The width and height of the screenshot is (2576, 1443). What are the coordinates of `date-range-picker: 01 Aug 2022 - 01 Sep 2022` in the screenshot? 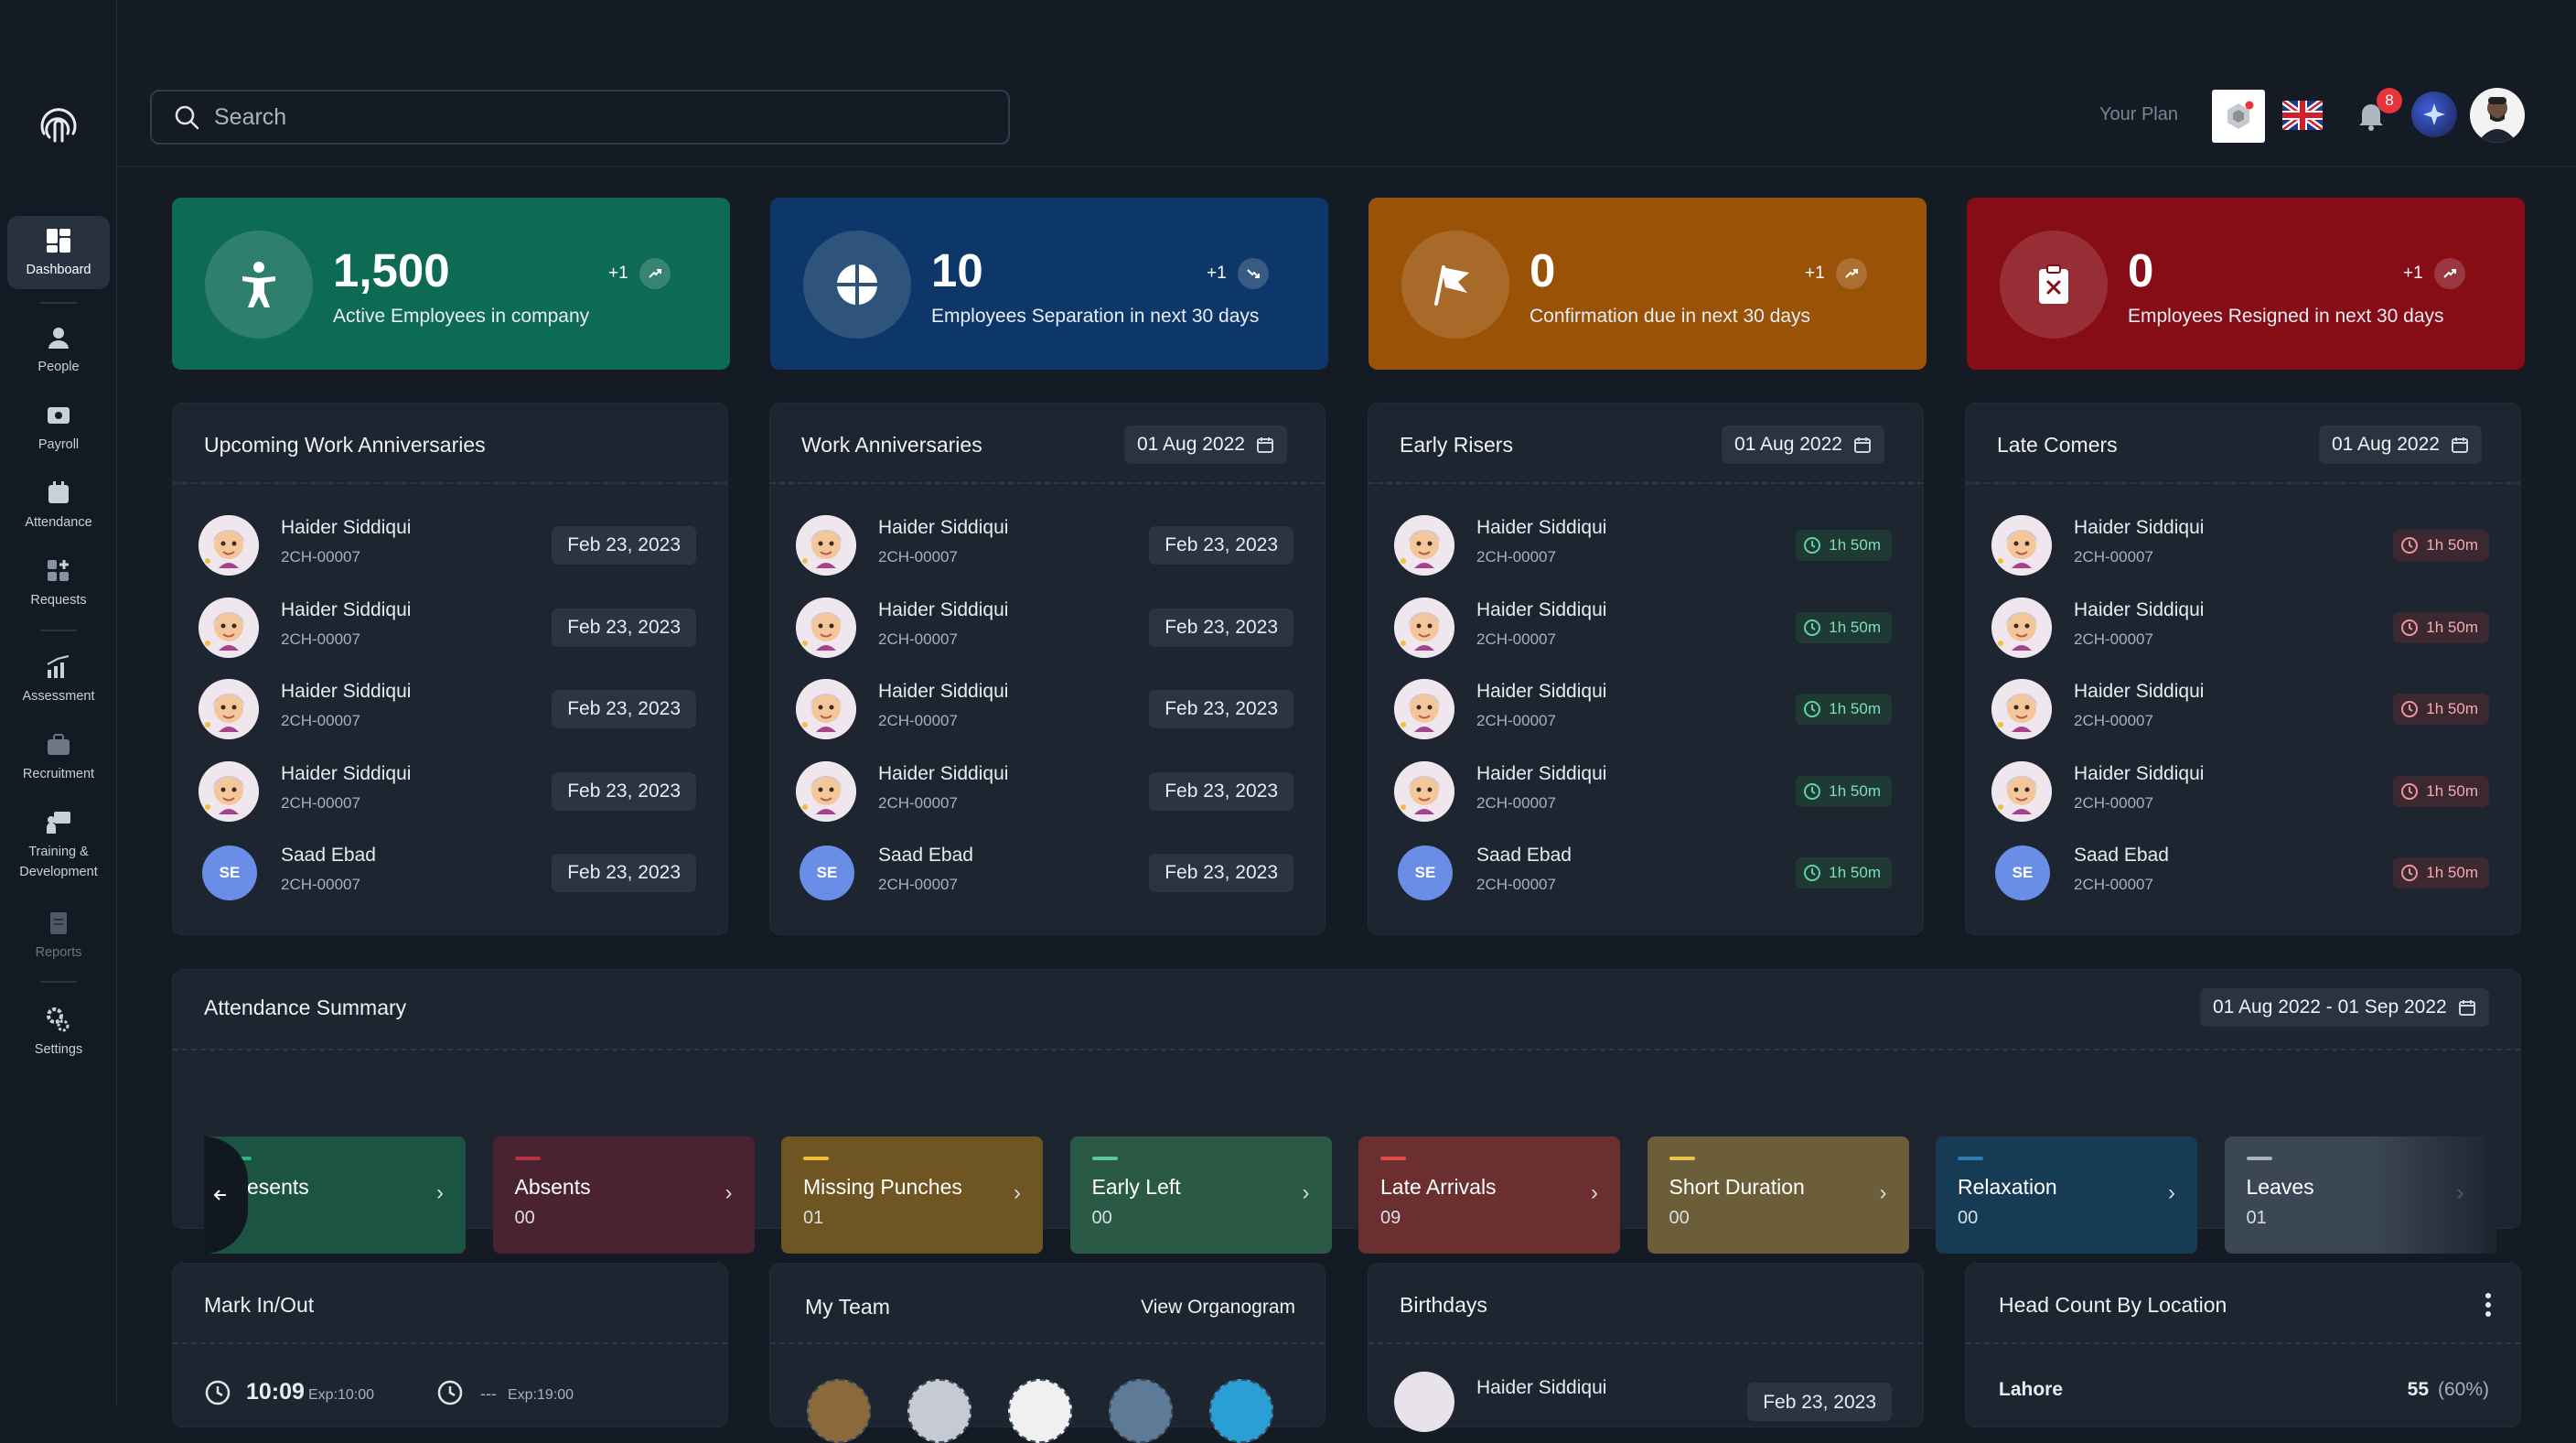 It's located at (2345, 1008).